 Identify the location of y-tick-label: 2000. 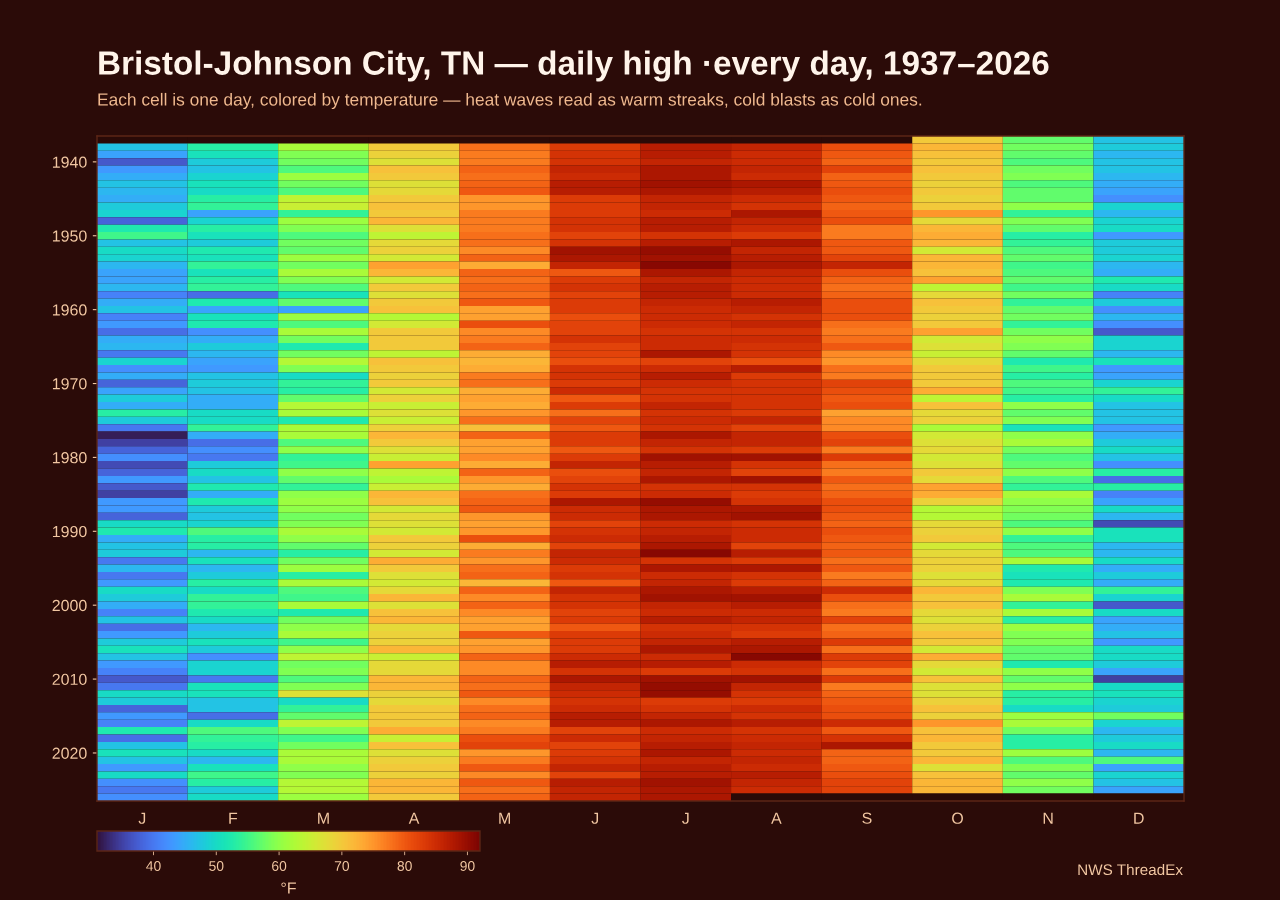
(69, 605).